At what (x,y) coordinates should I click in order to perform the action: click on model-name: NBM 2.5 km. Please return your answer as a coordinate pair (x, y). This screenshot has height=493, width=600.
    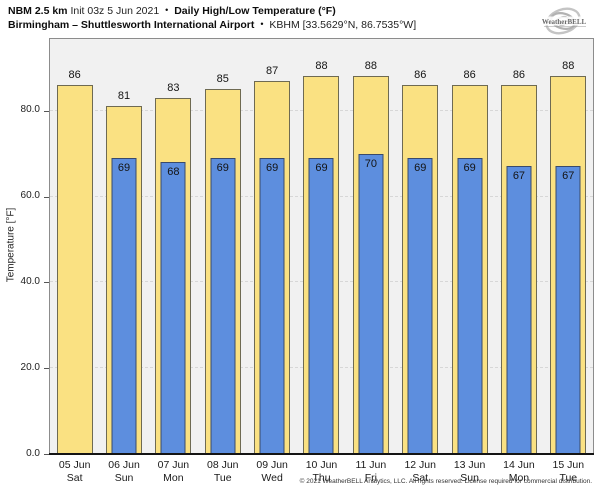
    Looking at the image, I should click on (38, 11).